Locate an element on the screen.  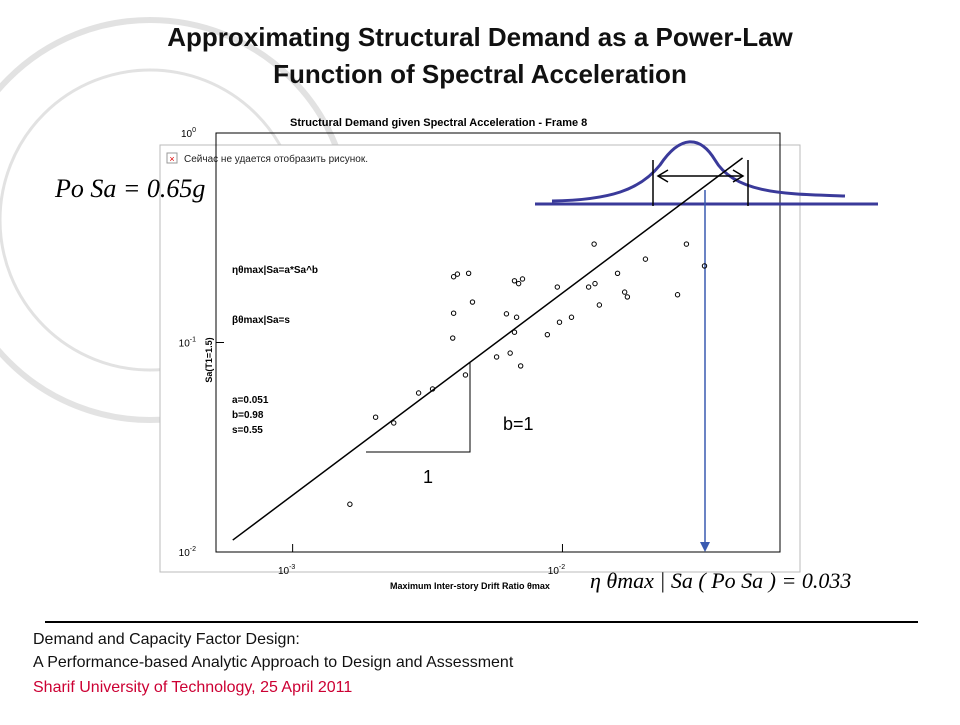
annotation: βθmax|Sa=s is located at coordinates (261, 320).